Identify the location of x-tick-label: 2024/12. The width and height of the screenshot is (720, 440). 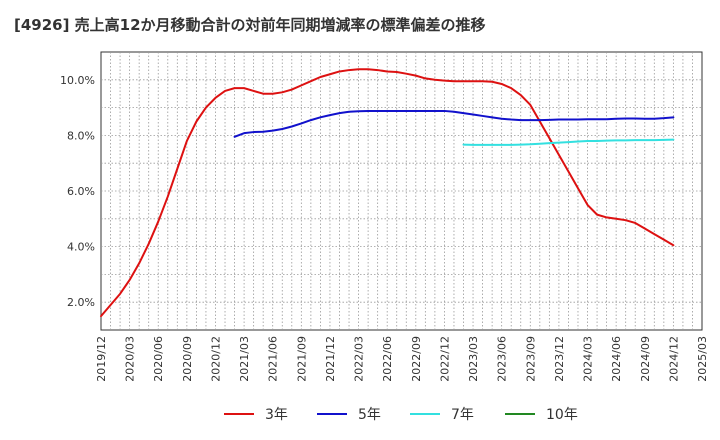
(673, 359).